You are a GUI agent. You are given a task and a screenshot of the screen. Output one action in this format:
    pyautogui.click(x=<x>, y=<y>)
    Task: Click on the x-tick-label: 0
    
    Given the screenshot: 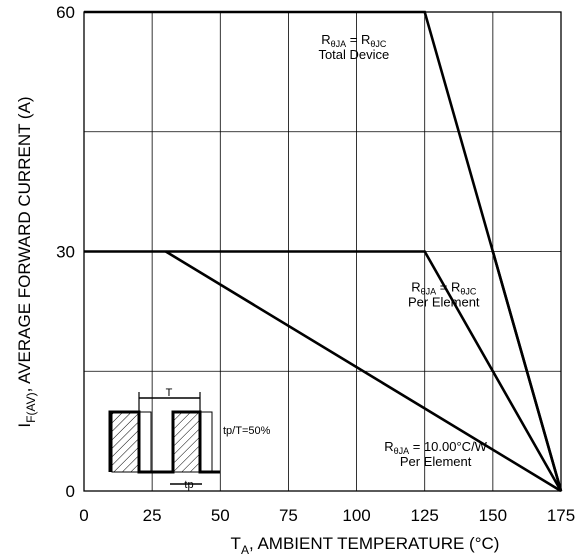 What is the action you would take?
    pyautogui.click(x=83, y=515)
    